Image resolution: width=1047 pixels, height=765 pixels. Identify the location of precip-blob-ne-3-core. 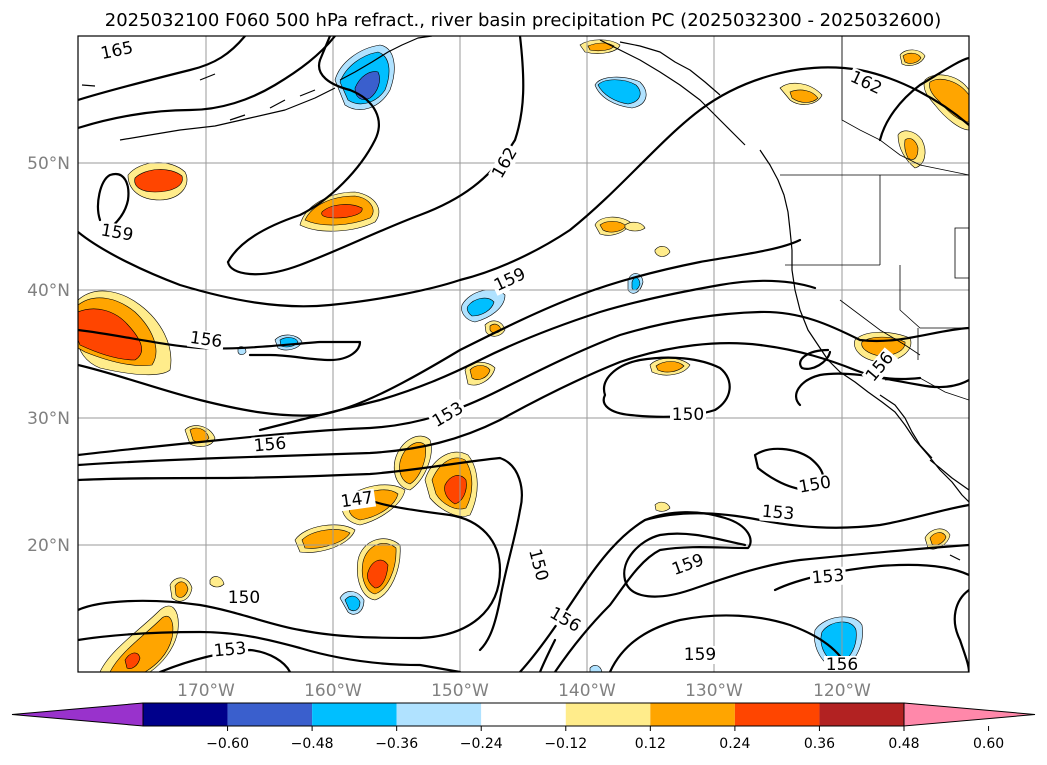
(912, 58).